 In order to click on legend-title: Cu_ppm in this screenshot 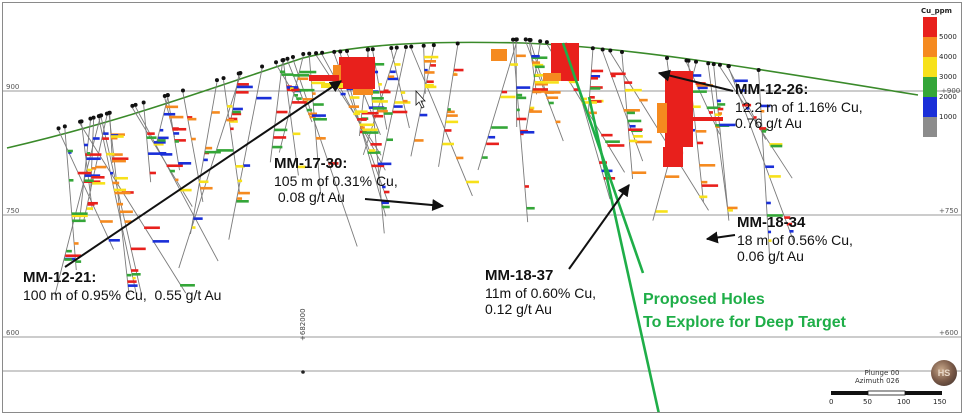, I will do `click(936, 11)`.